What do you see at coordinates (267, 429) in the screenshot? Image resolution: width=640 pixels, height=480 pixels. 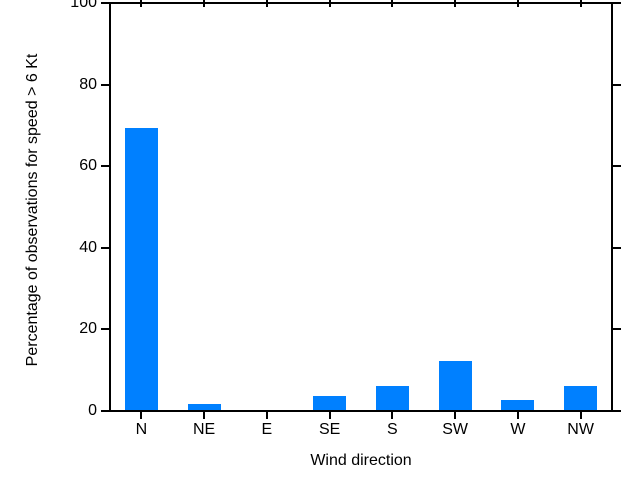 I see `category-label: E` at bounding box center [267, 429].